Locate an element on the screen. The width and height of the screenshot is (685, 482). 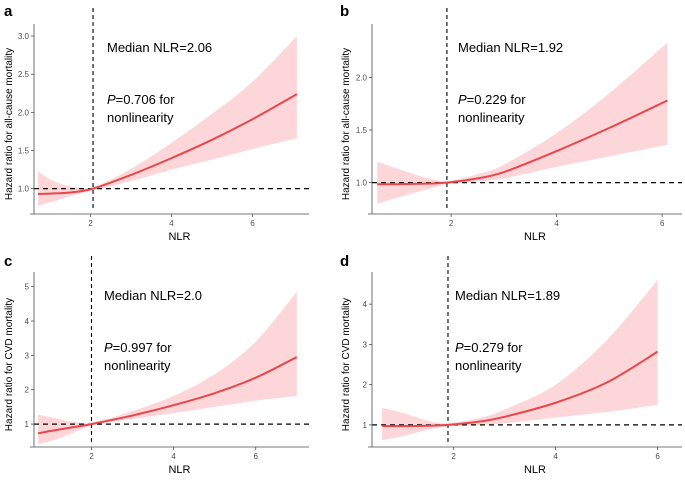
p-value-text: =0.706 for is located at coordinates (146, 99).